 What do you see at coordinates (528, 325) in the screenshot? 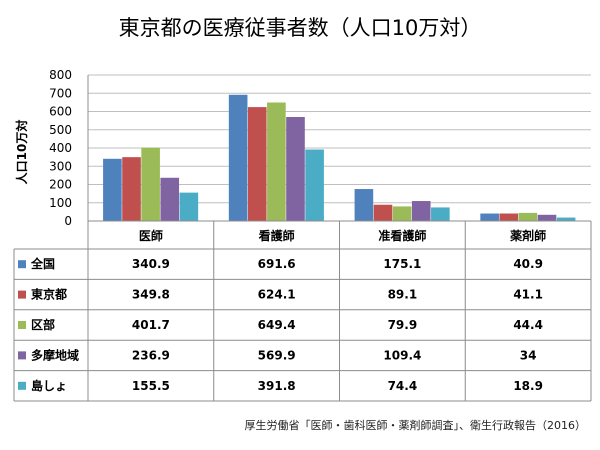
I see `data-label: 44.4` at bounding box center [528, 325].